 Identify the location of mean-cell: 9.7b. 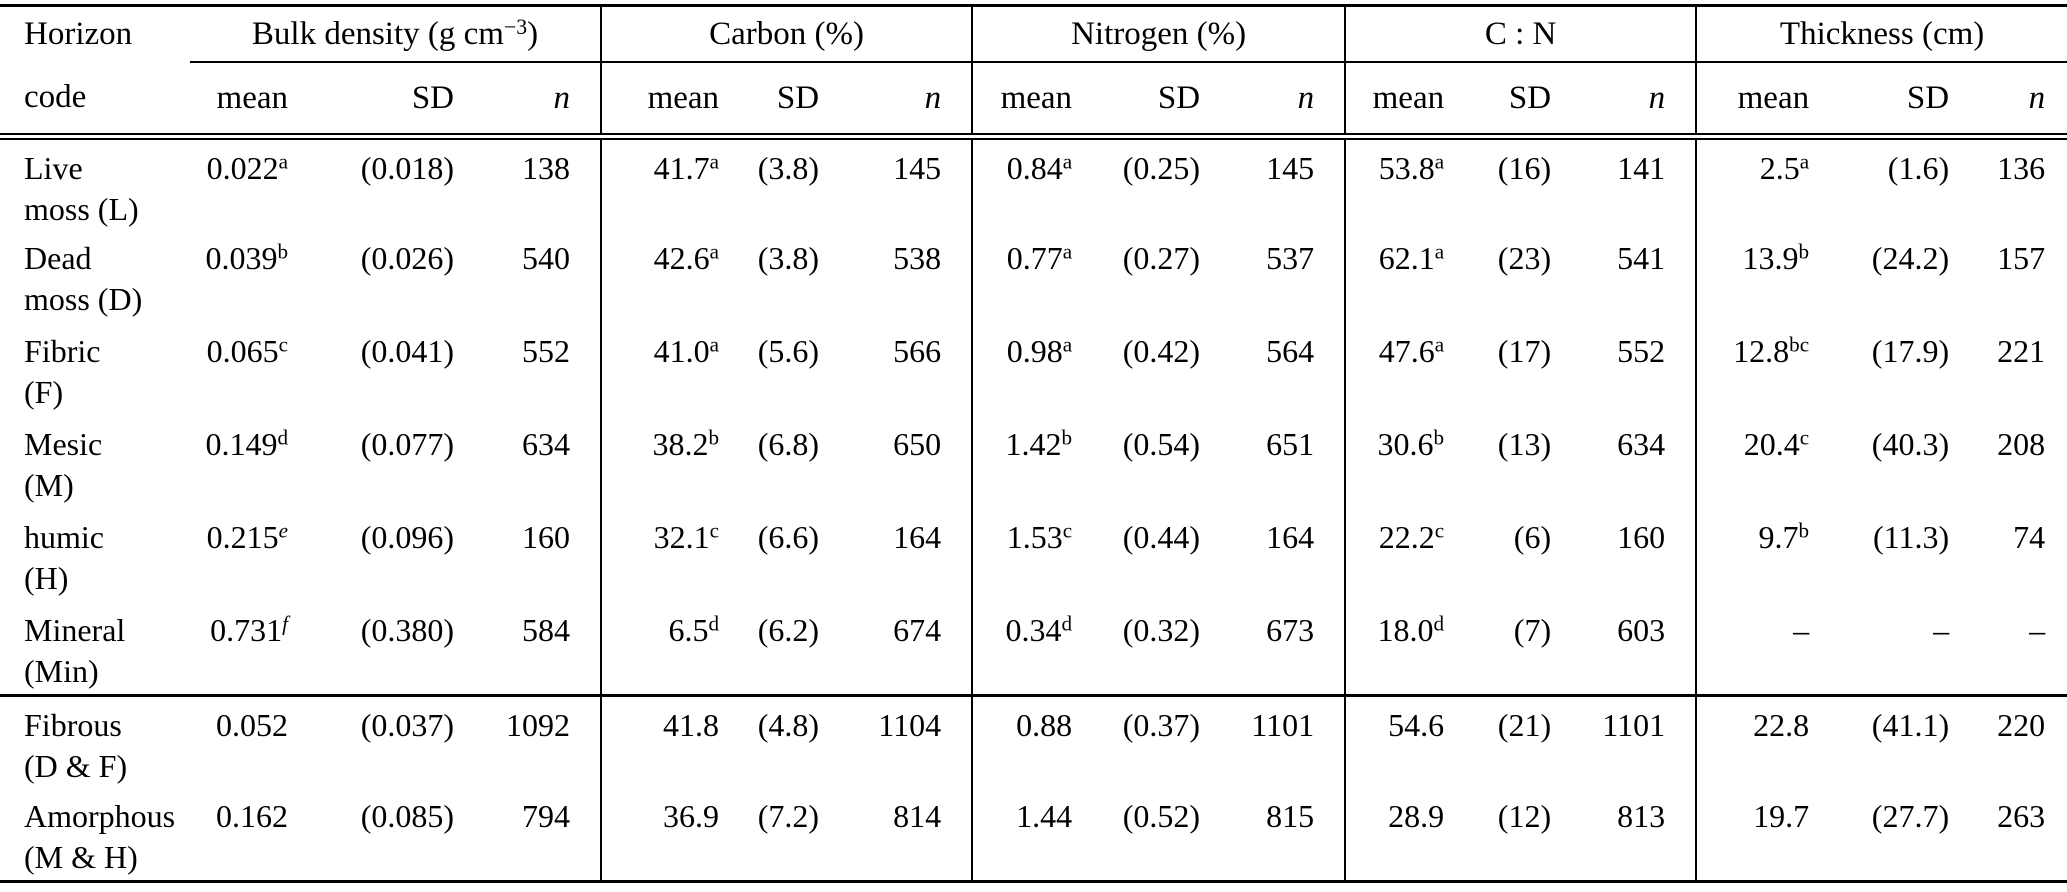
(1756, 555).